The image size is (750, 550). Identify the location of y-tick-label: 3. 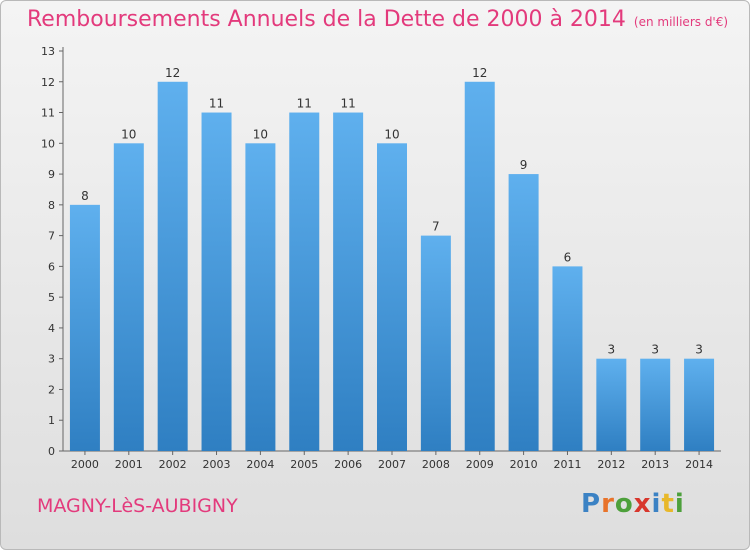
(51, 359).